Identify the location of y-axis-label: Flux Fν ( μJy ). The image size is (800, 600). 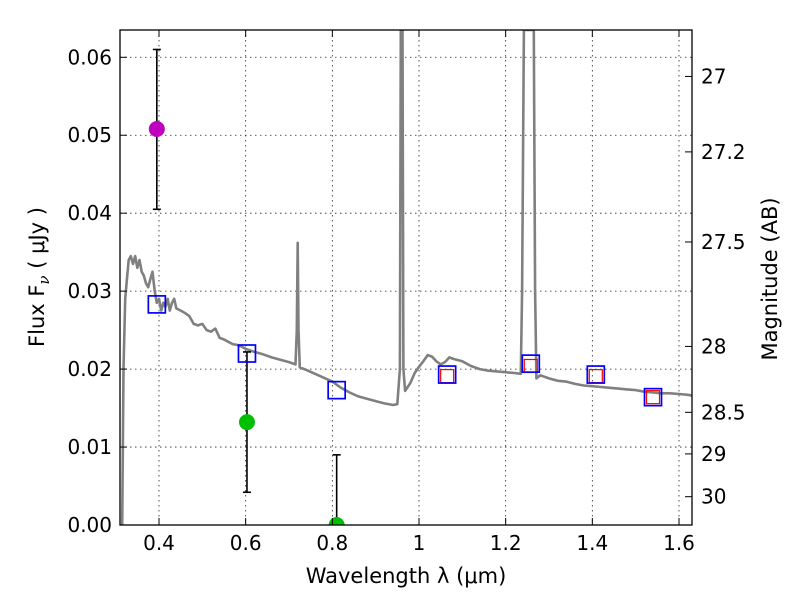
(39, 277).